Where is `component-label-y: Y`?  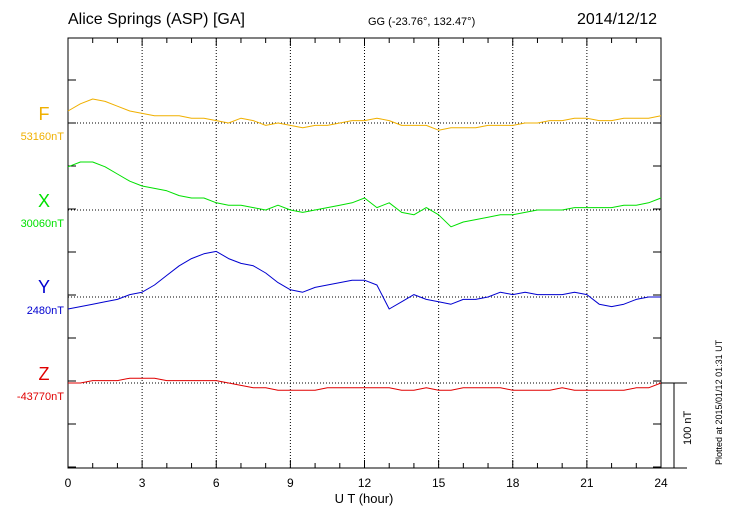 component-label-y: Y is located at coordinates (44, 287).